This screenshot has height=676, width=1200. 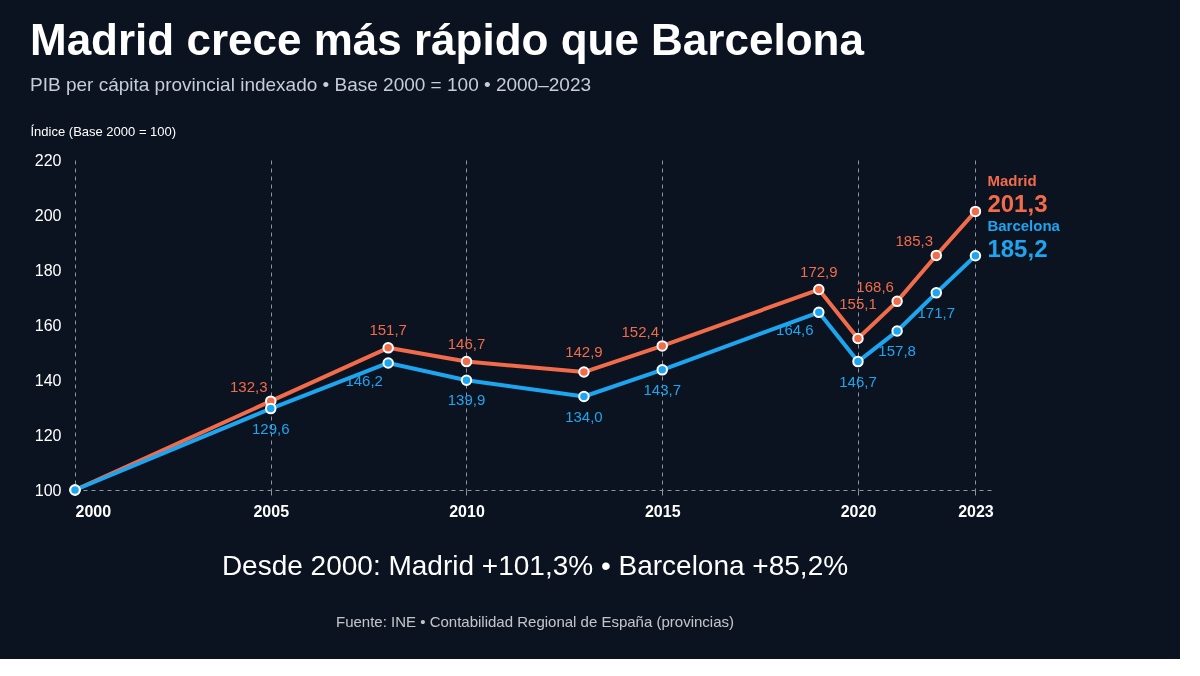 I want to click on y-tick-label: 200, so click(x=48, y=215).